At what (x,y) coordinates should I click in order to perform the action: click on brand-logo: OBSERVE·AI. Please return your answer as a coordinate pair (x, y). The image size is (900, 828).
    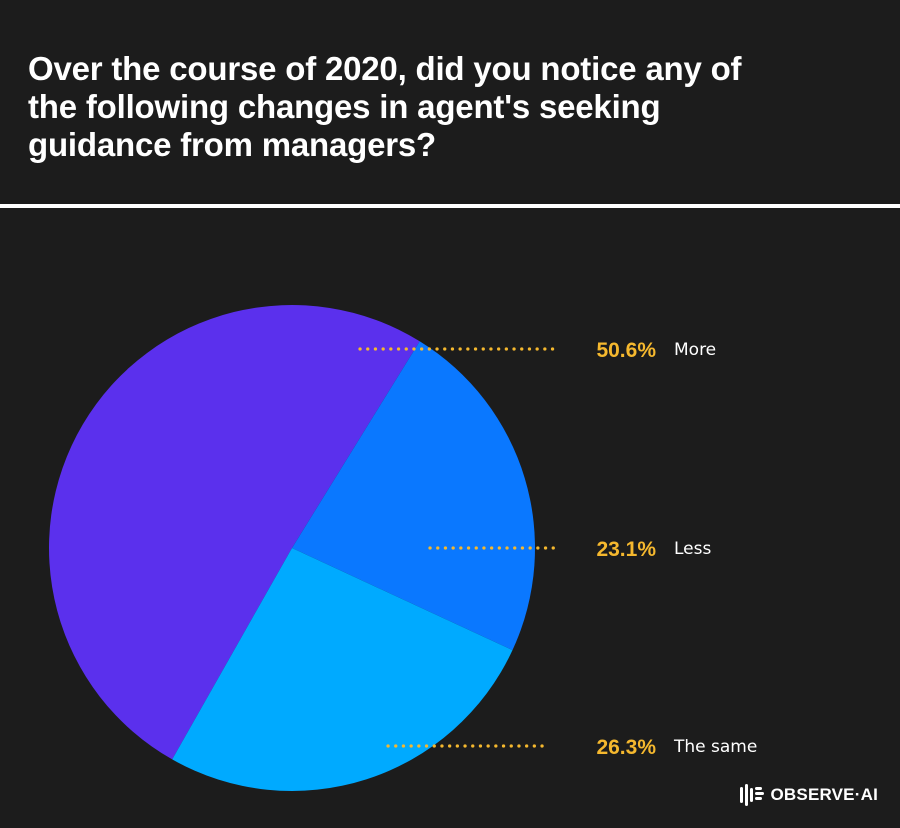
    Looking at the image, I should click on (809, 795).